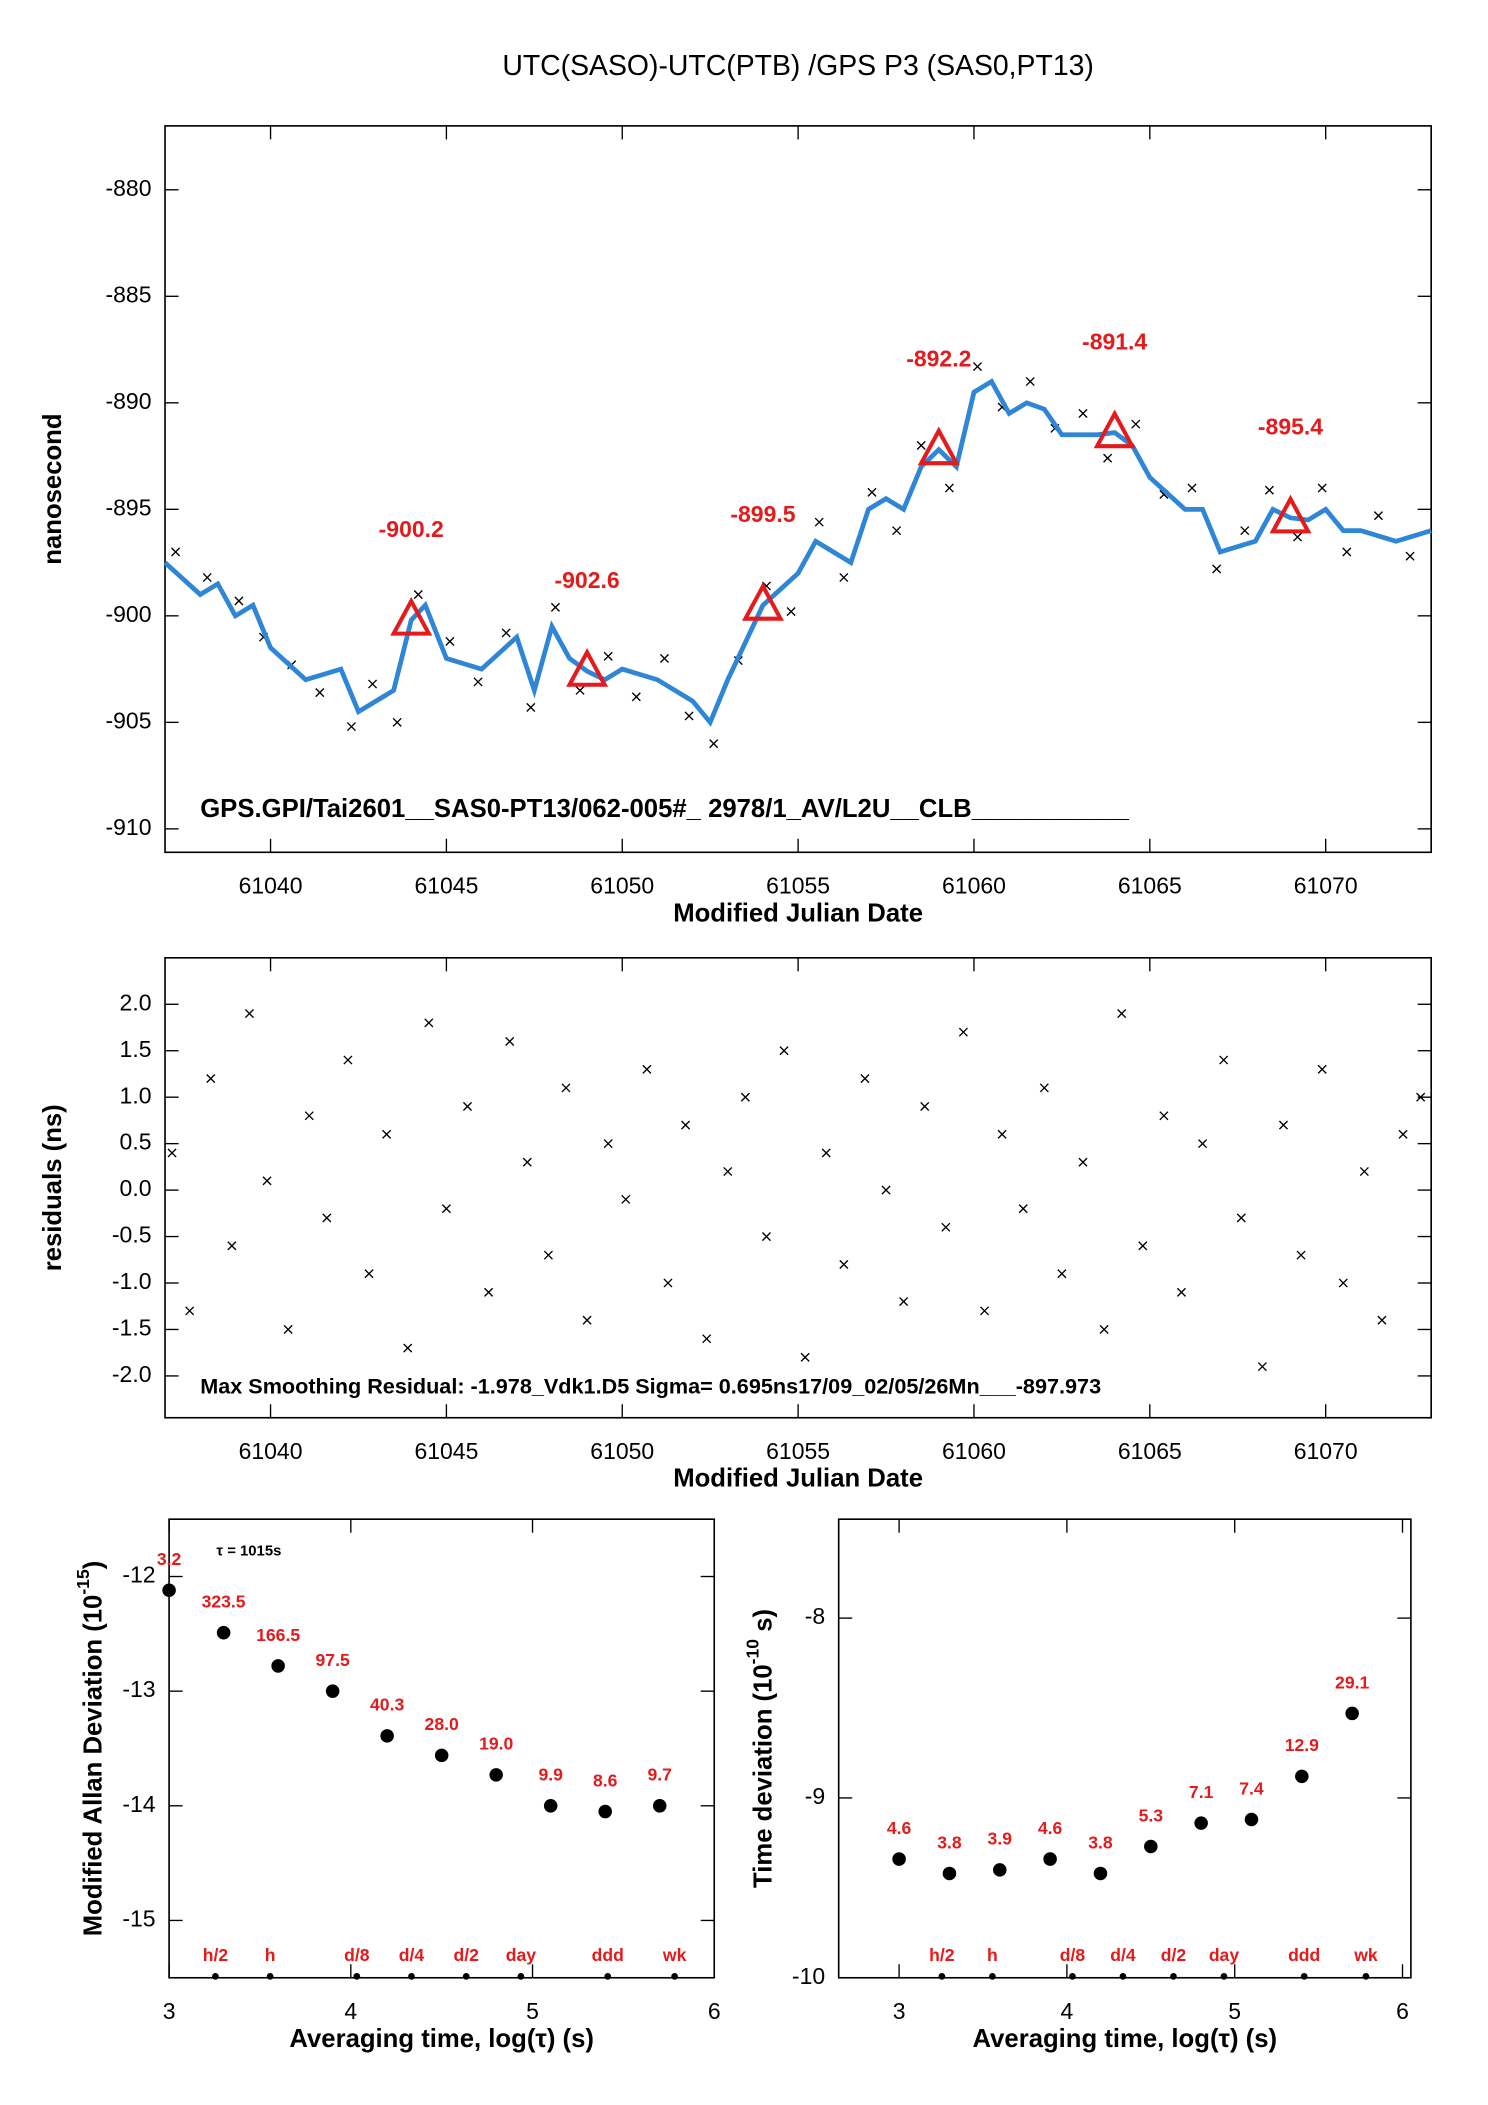  What do you see at coordinates (138, 1575) in the screenshot?
I see `y-tick-label: -12` at bounding box center [138, 1575].